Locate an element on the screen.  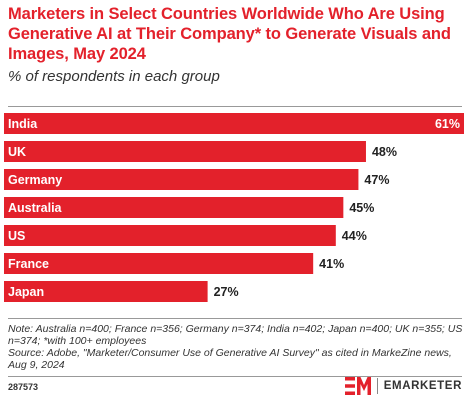
bar-germany is located at coordinates (181, 179).